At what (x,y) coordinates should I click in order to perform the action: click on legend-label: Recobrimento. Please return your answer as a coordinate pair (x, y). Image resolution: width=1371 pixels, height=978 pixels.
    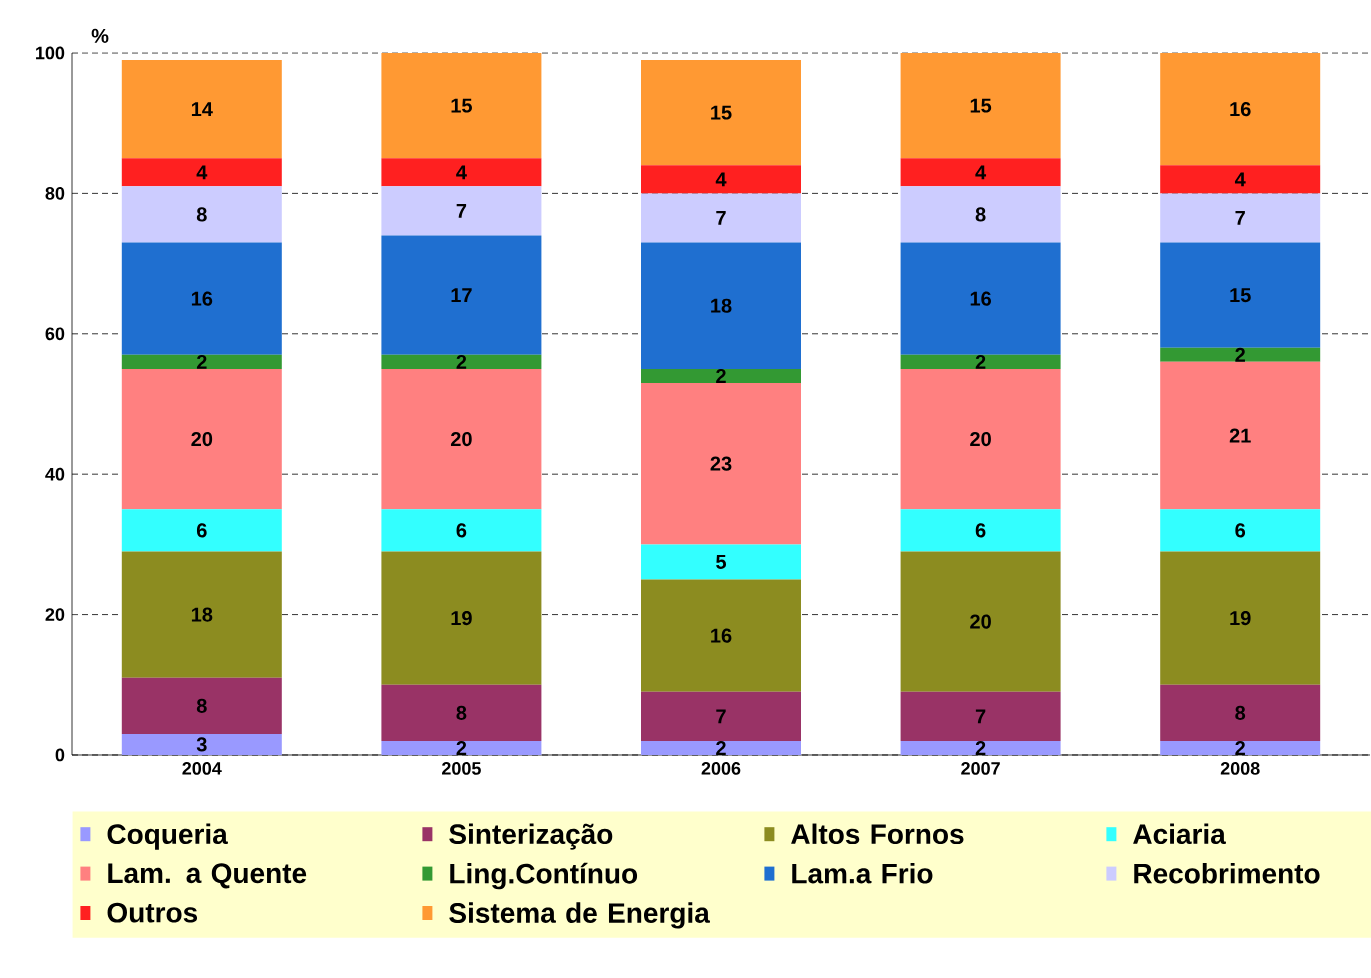
    Looking at the image, I should click on (1227, 873).